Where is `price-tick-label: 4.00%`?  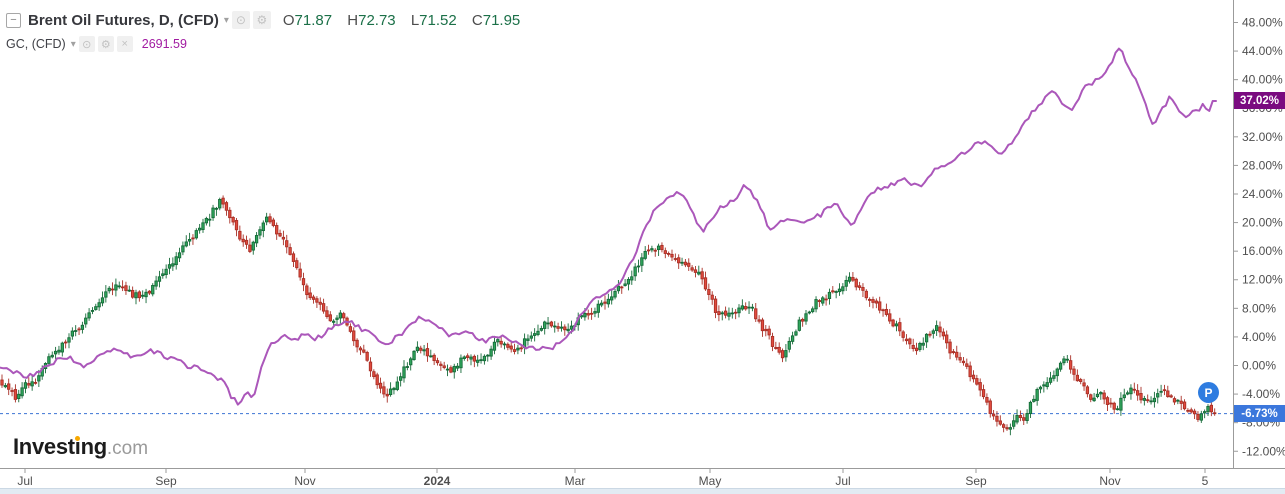 price-tick-label: 4.00% is located at coordinates (1259, 337).